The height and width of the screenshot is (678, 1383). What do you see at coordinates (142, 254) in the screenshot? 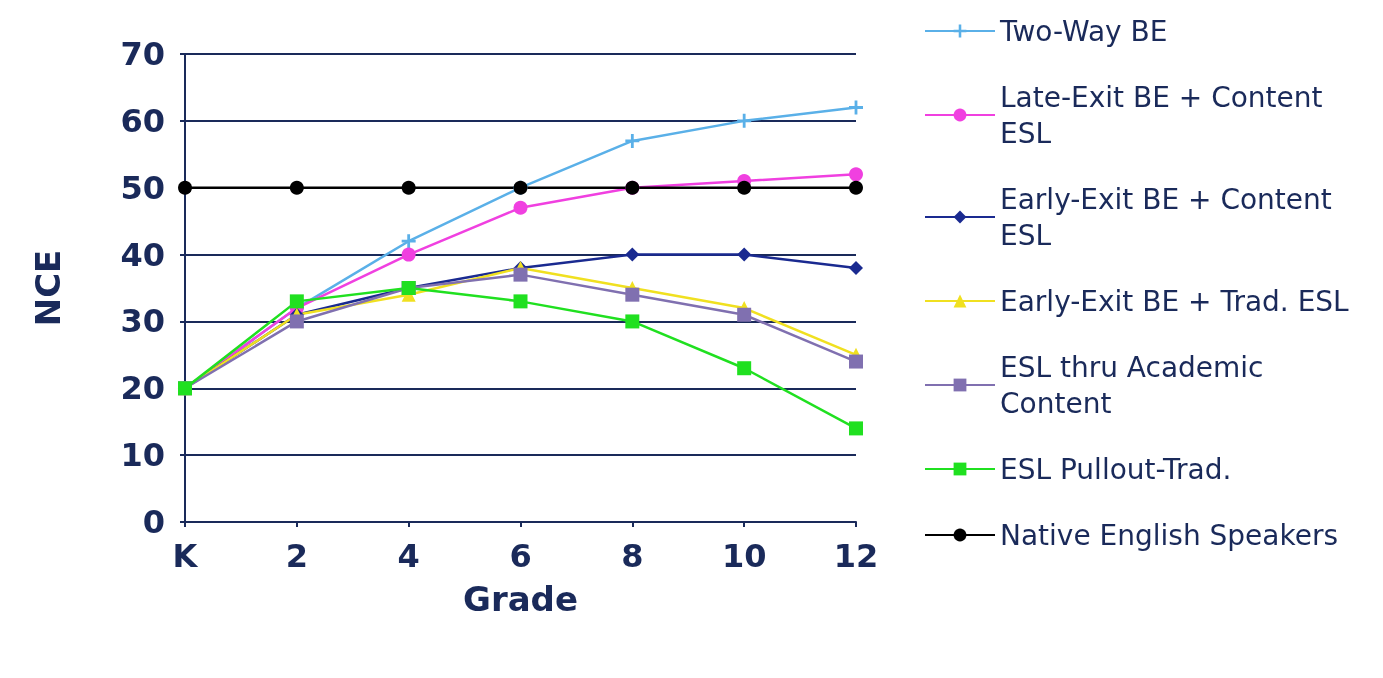
I see `y-tick-label: 40` at bounding box center [142, 254].